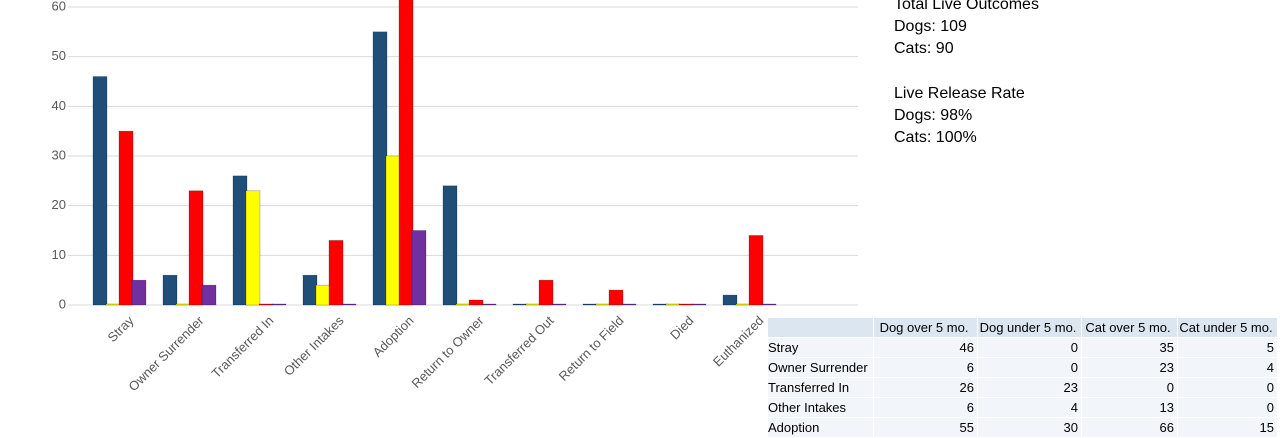 The width and height of the screenshot is (1280, 438). Describe the element at coordinates (1129, 328) in the screenshot. I see `column-header: Cat over 5 mo.` at that location.